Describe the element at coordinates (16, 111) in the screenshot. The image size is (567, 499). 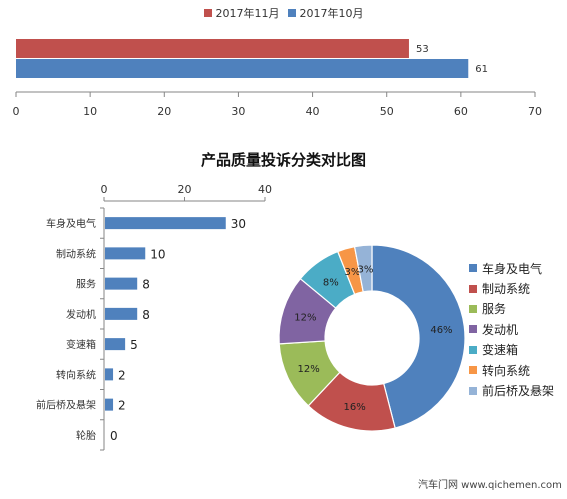
I see `x-axis-tick-label: 0` at that location.